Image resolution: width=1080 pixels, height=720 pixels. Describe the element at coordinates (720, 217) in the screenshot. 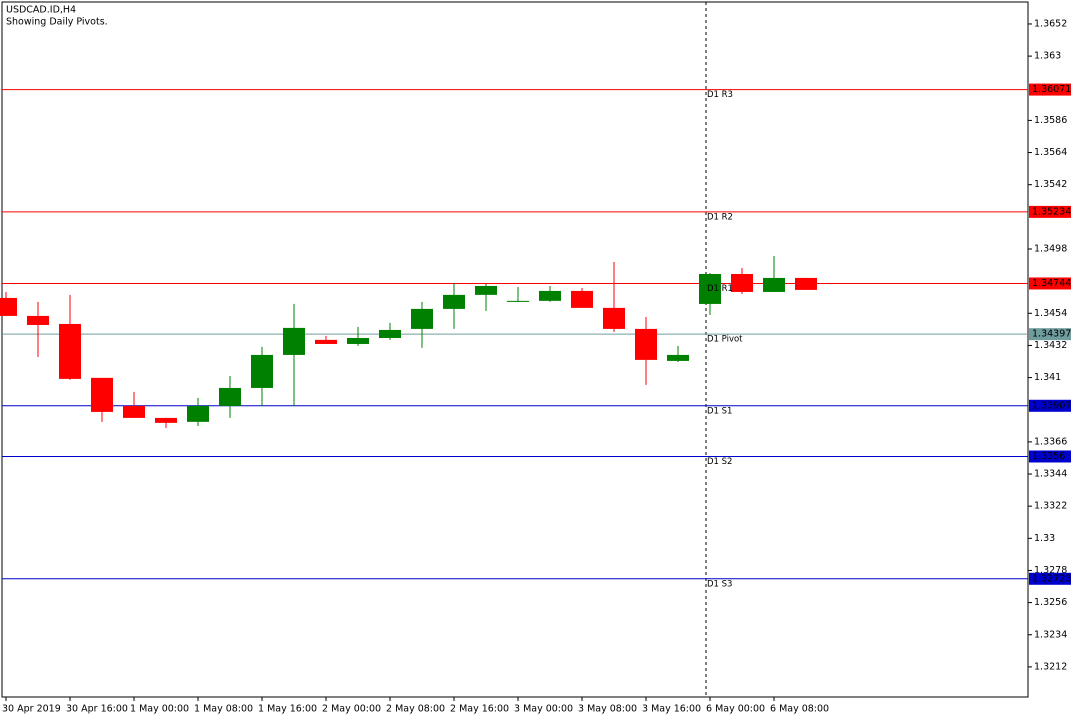

I see `pivot-label: D1 R2` at that location.